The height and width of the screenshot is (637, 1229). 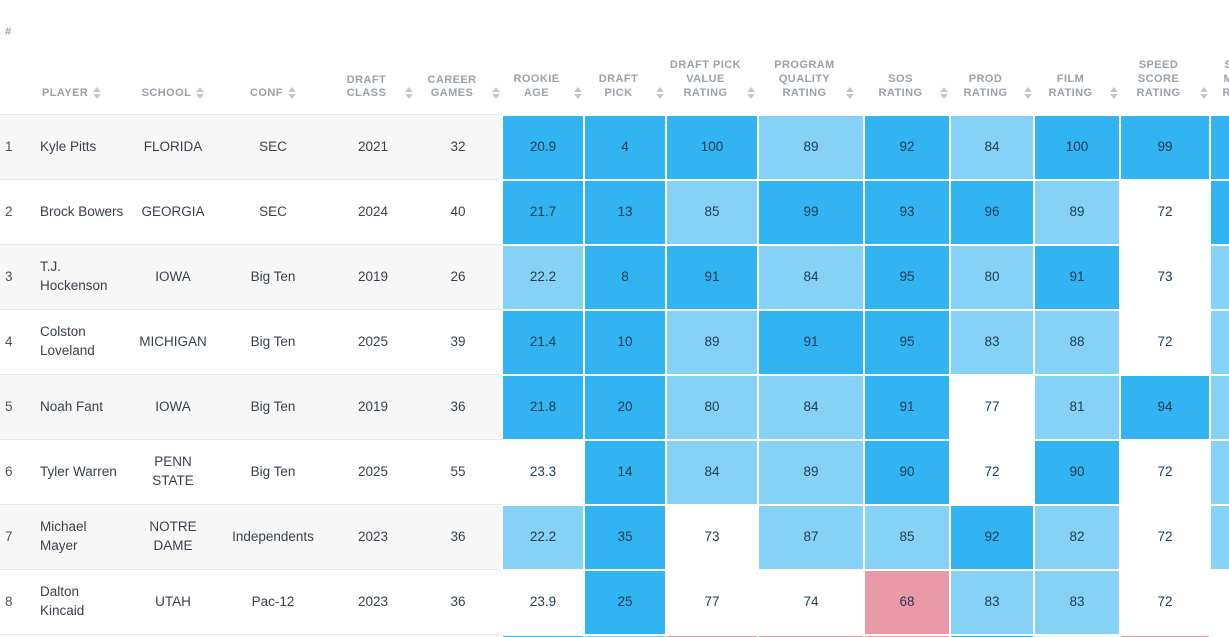 I want to click on header-content: SCHOOL, so click(x=173, y=94).